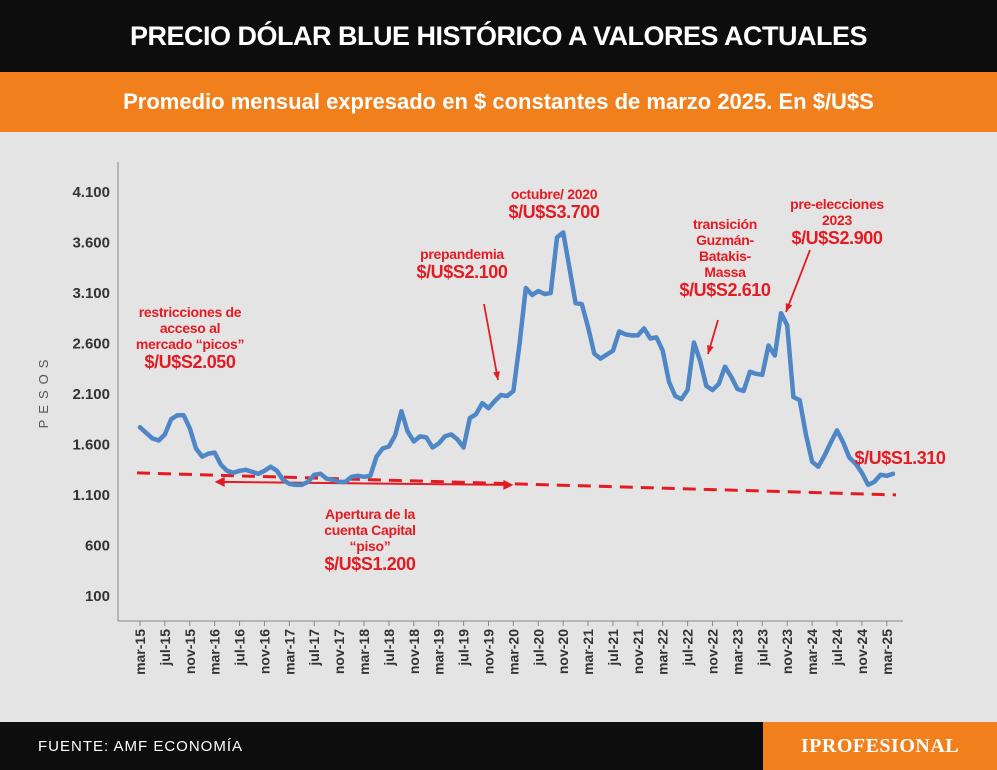  I want to click on x-tick-label: mar-17, so click(289, 652).